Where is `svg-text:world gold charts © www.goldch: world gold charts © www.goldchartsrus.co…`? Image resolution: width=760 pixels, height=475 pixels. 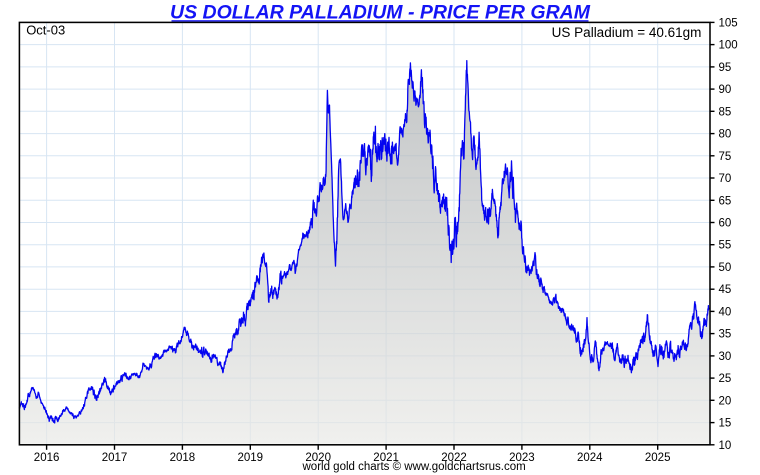
svg-text:world gold charts © www.goldch: world gold charts © www.goldchartsrus.co… is located at coordinates (414, 467).